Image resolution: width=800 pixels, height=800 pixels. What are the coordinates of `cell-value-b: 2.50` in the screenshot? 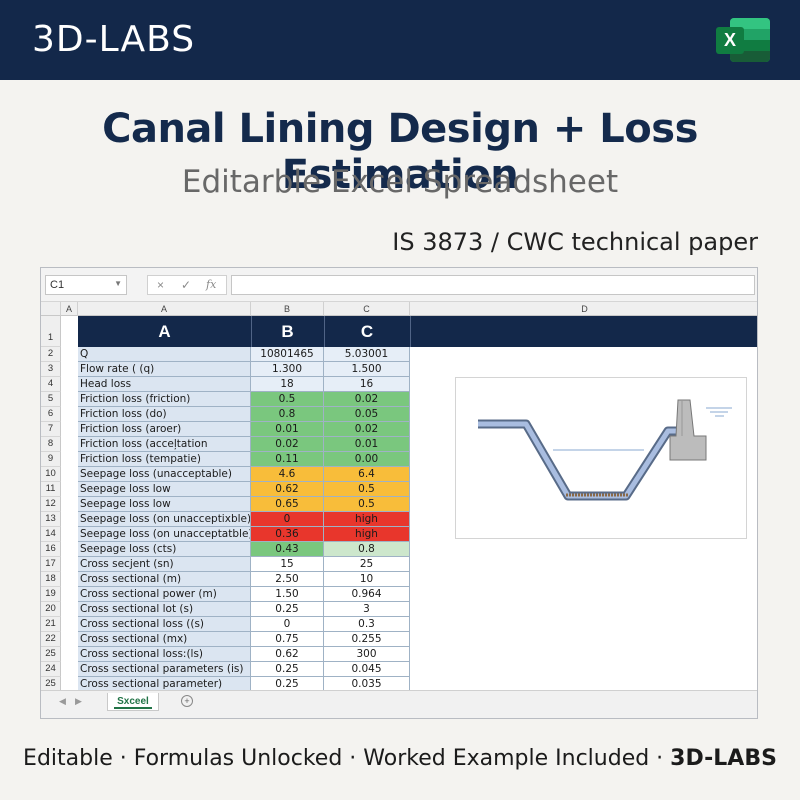 It's located at (287, 579).